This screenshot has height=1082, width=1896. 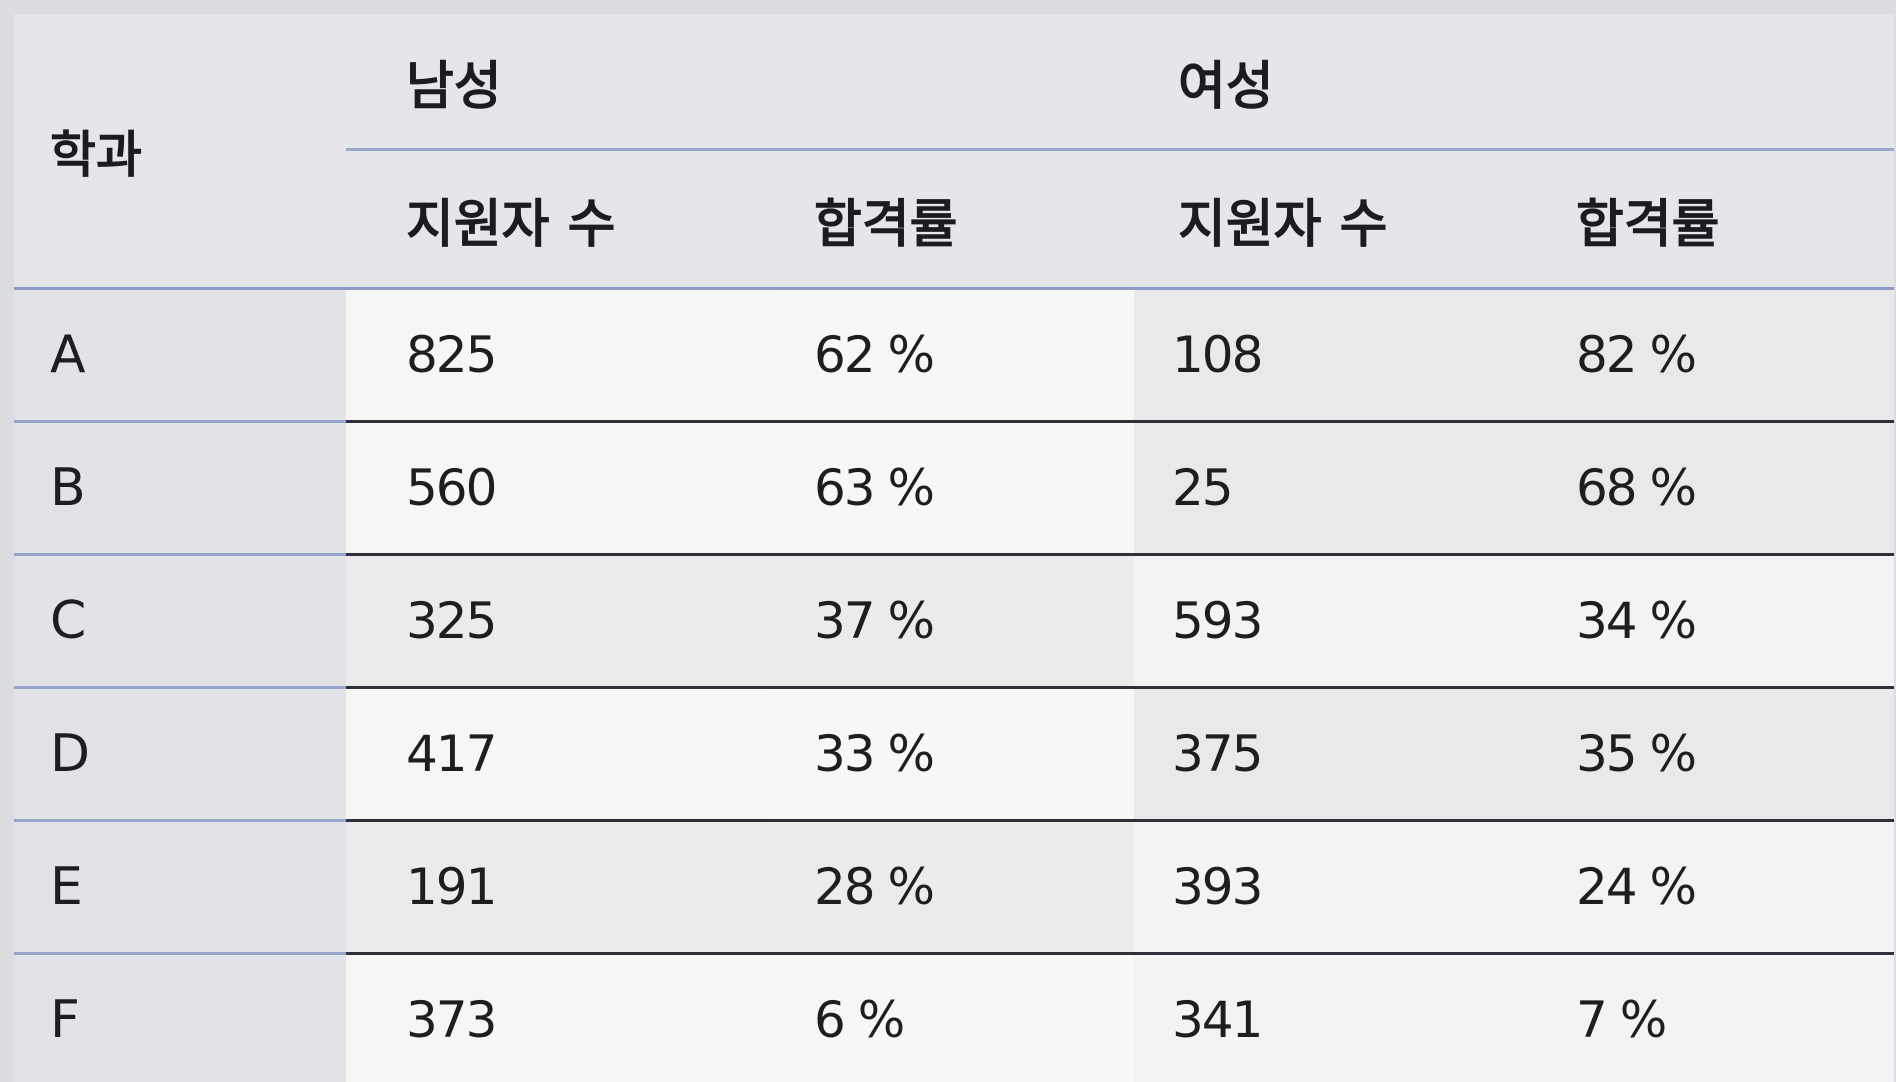 What do you see at coordinates (1514, 82) in the screenshot?
I see `header-group-female: 여성` at bounding box center [1514, 82].